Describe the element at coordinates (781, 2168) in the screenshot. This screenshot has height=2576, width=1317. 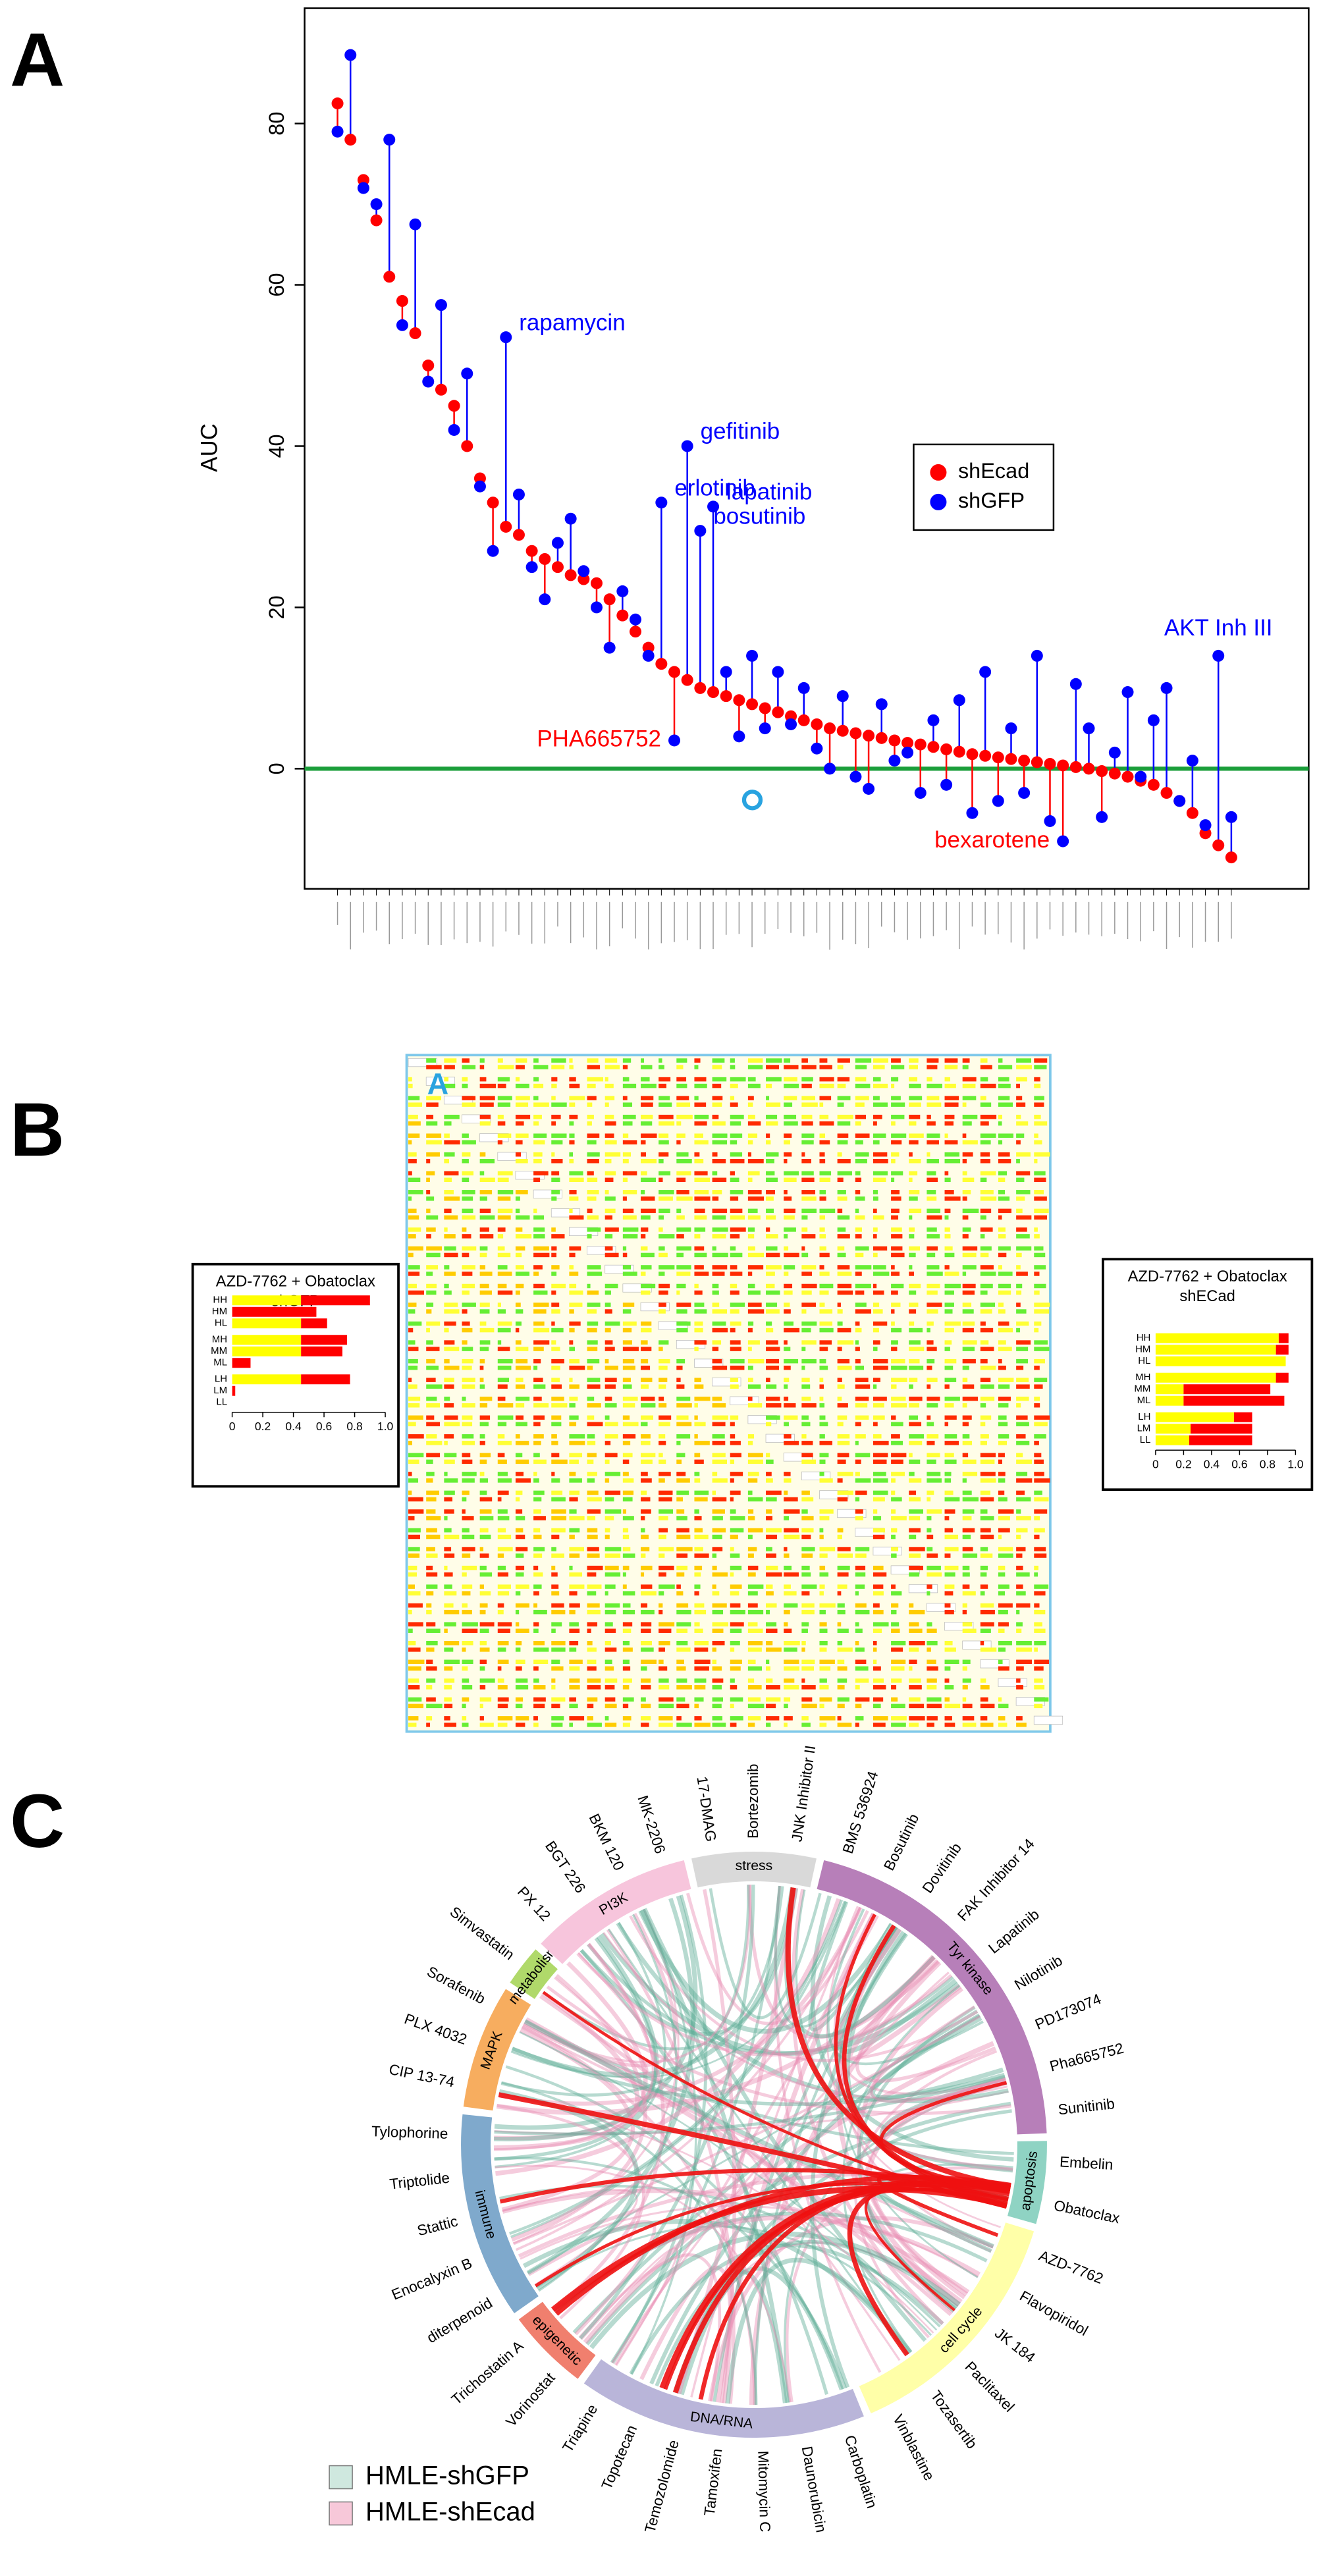
I see `chord` at that location.